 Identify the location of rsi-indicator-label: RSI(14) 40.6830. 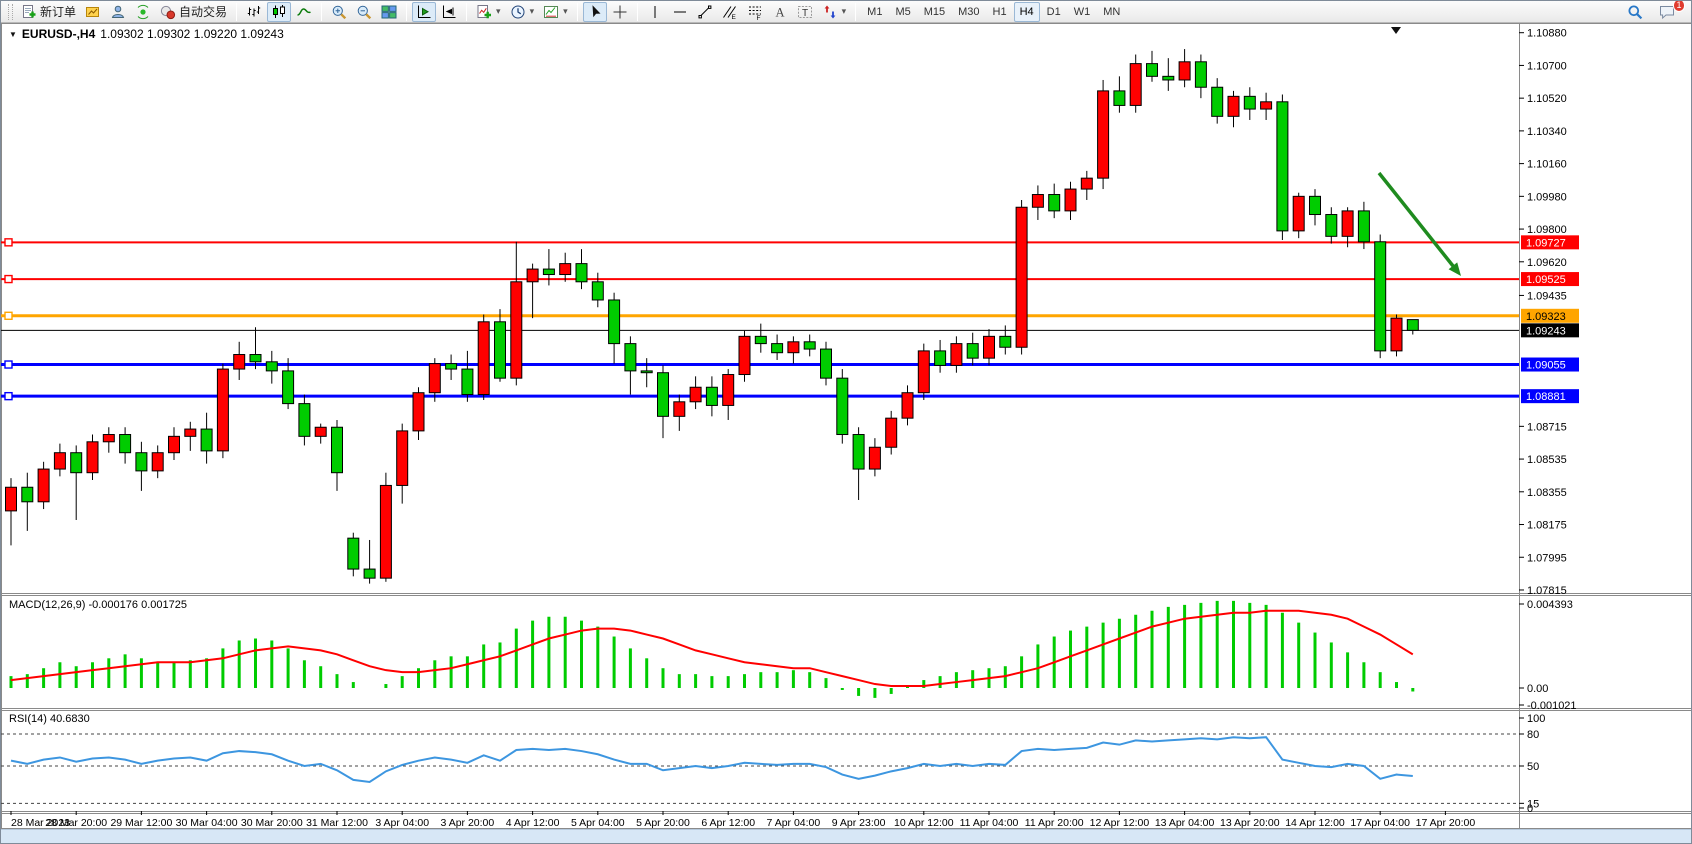
(49, 719).